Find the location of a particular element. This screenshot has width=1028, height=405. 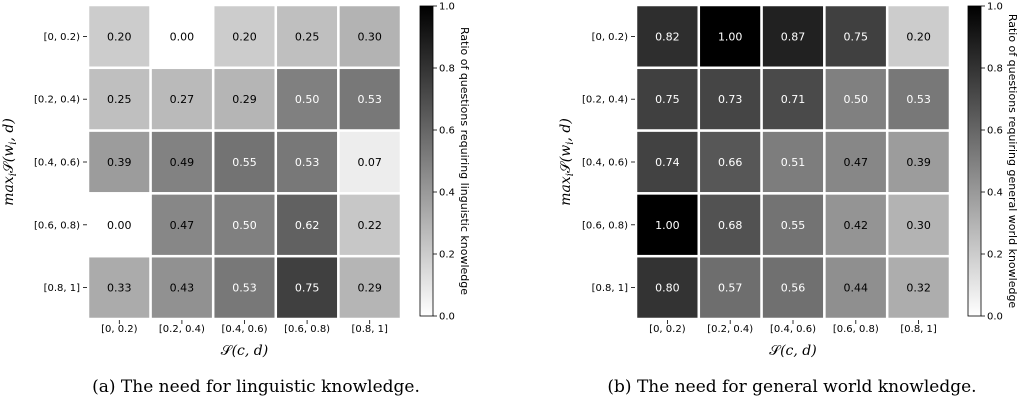

cell-value-label: 0.29 is located at coordinates (244, 99).